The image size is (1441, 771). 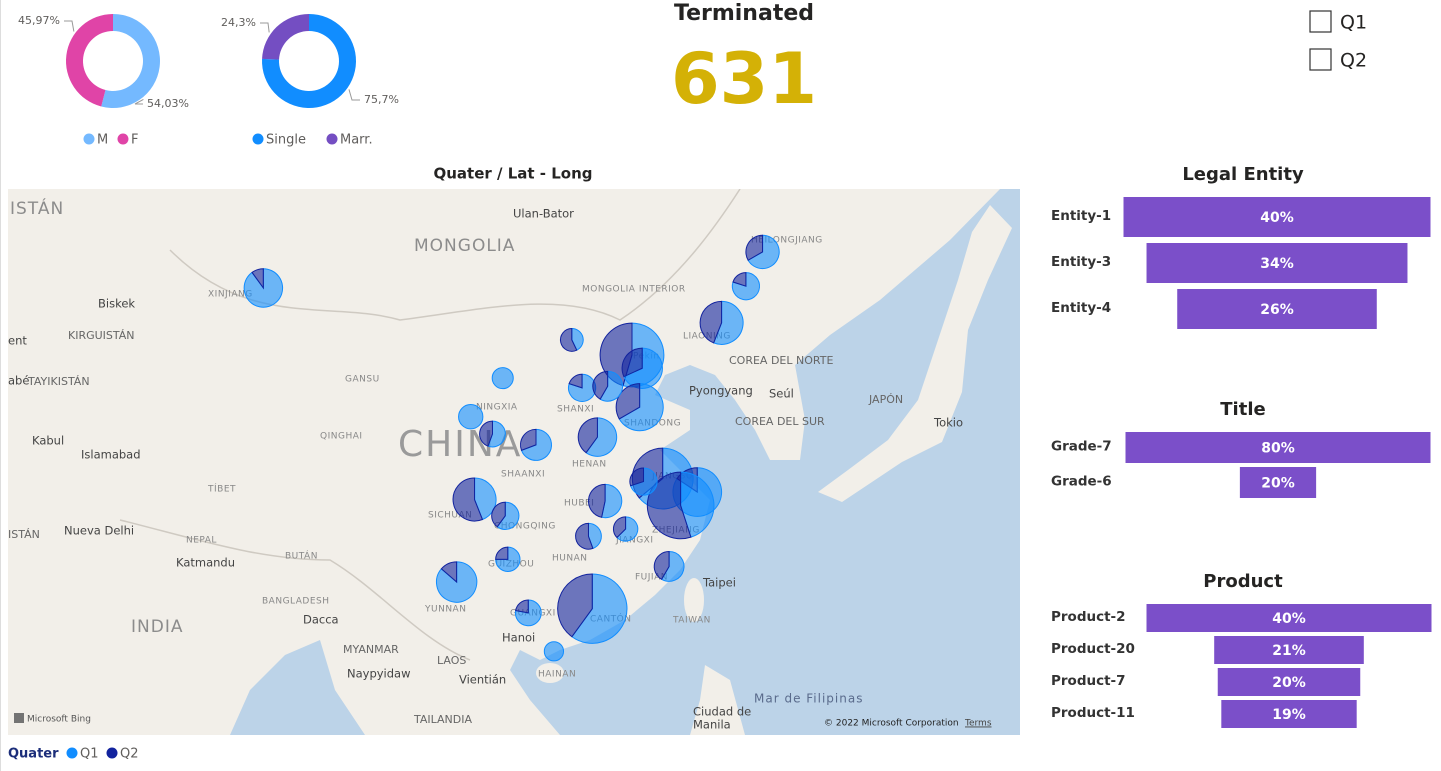 What do you see at coordinates (102, 140) in the screenshot?
I see `legend-label: M` at bounding box center [102, 140].